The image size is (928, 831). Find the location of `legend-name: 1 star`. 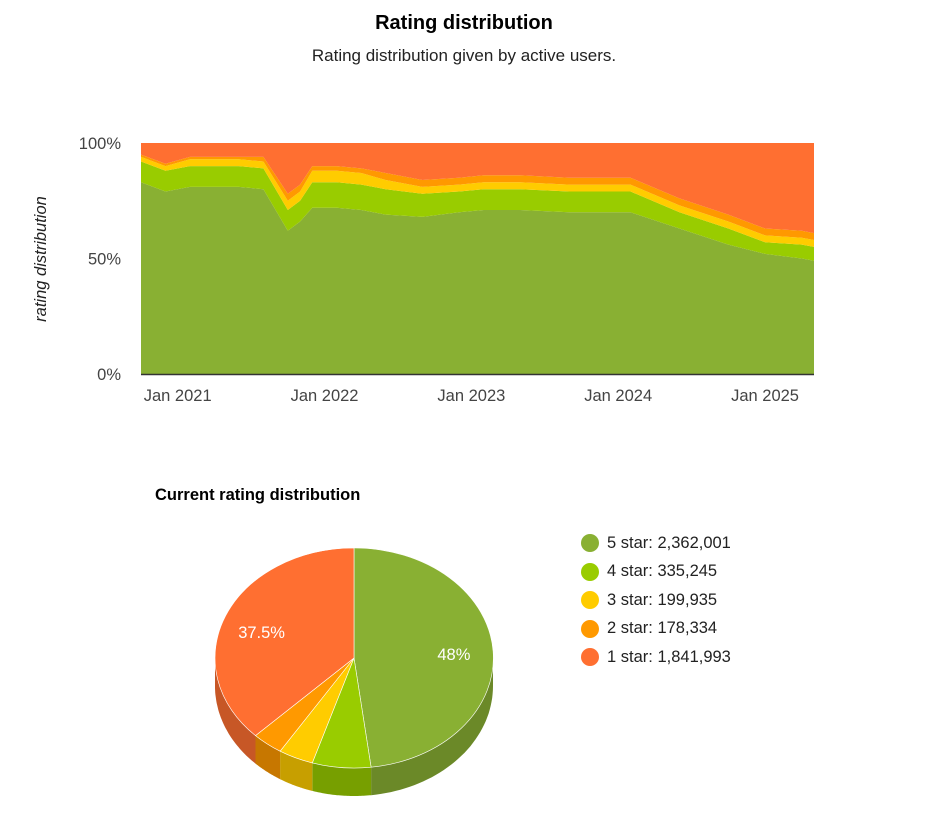

legend-name: 1 star is located at coordinates (628, 656).